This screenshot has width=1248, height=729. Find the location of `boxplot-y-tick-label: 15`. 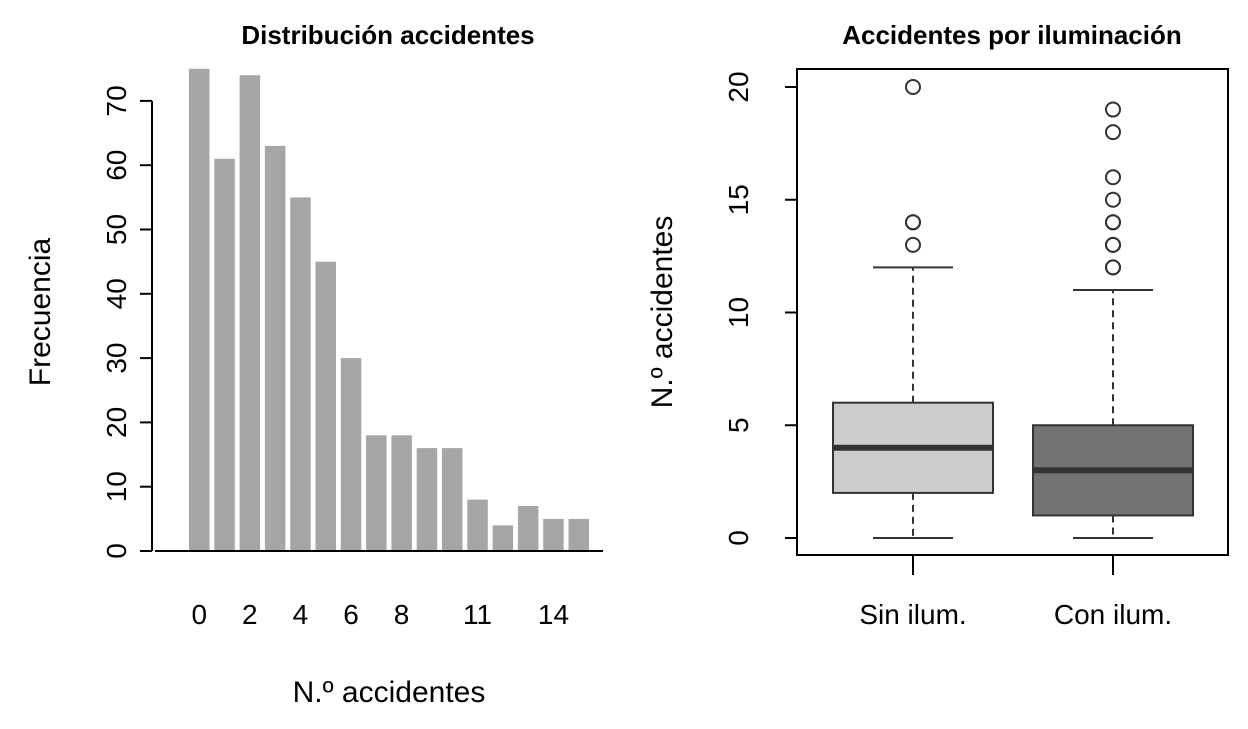

boxplot-y-tick-label: 15 is located at coordinates (738, 199).